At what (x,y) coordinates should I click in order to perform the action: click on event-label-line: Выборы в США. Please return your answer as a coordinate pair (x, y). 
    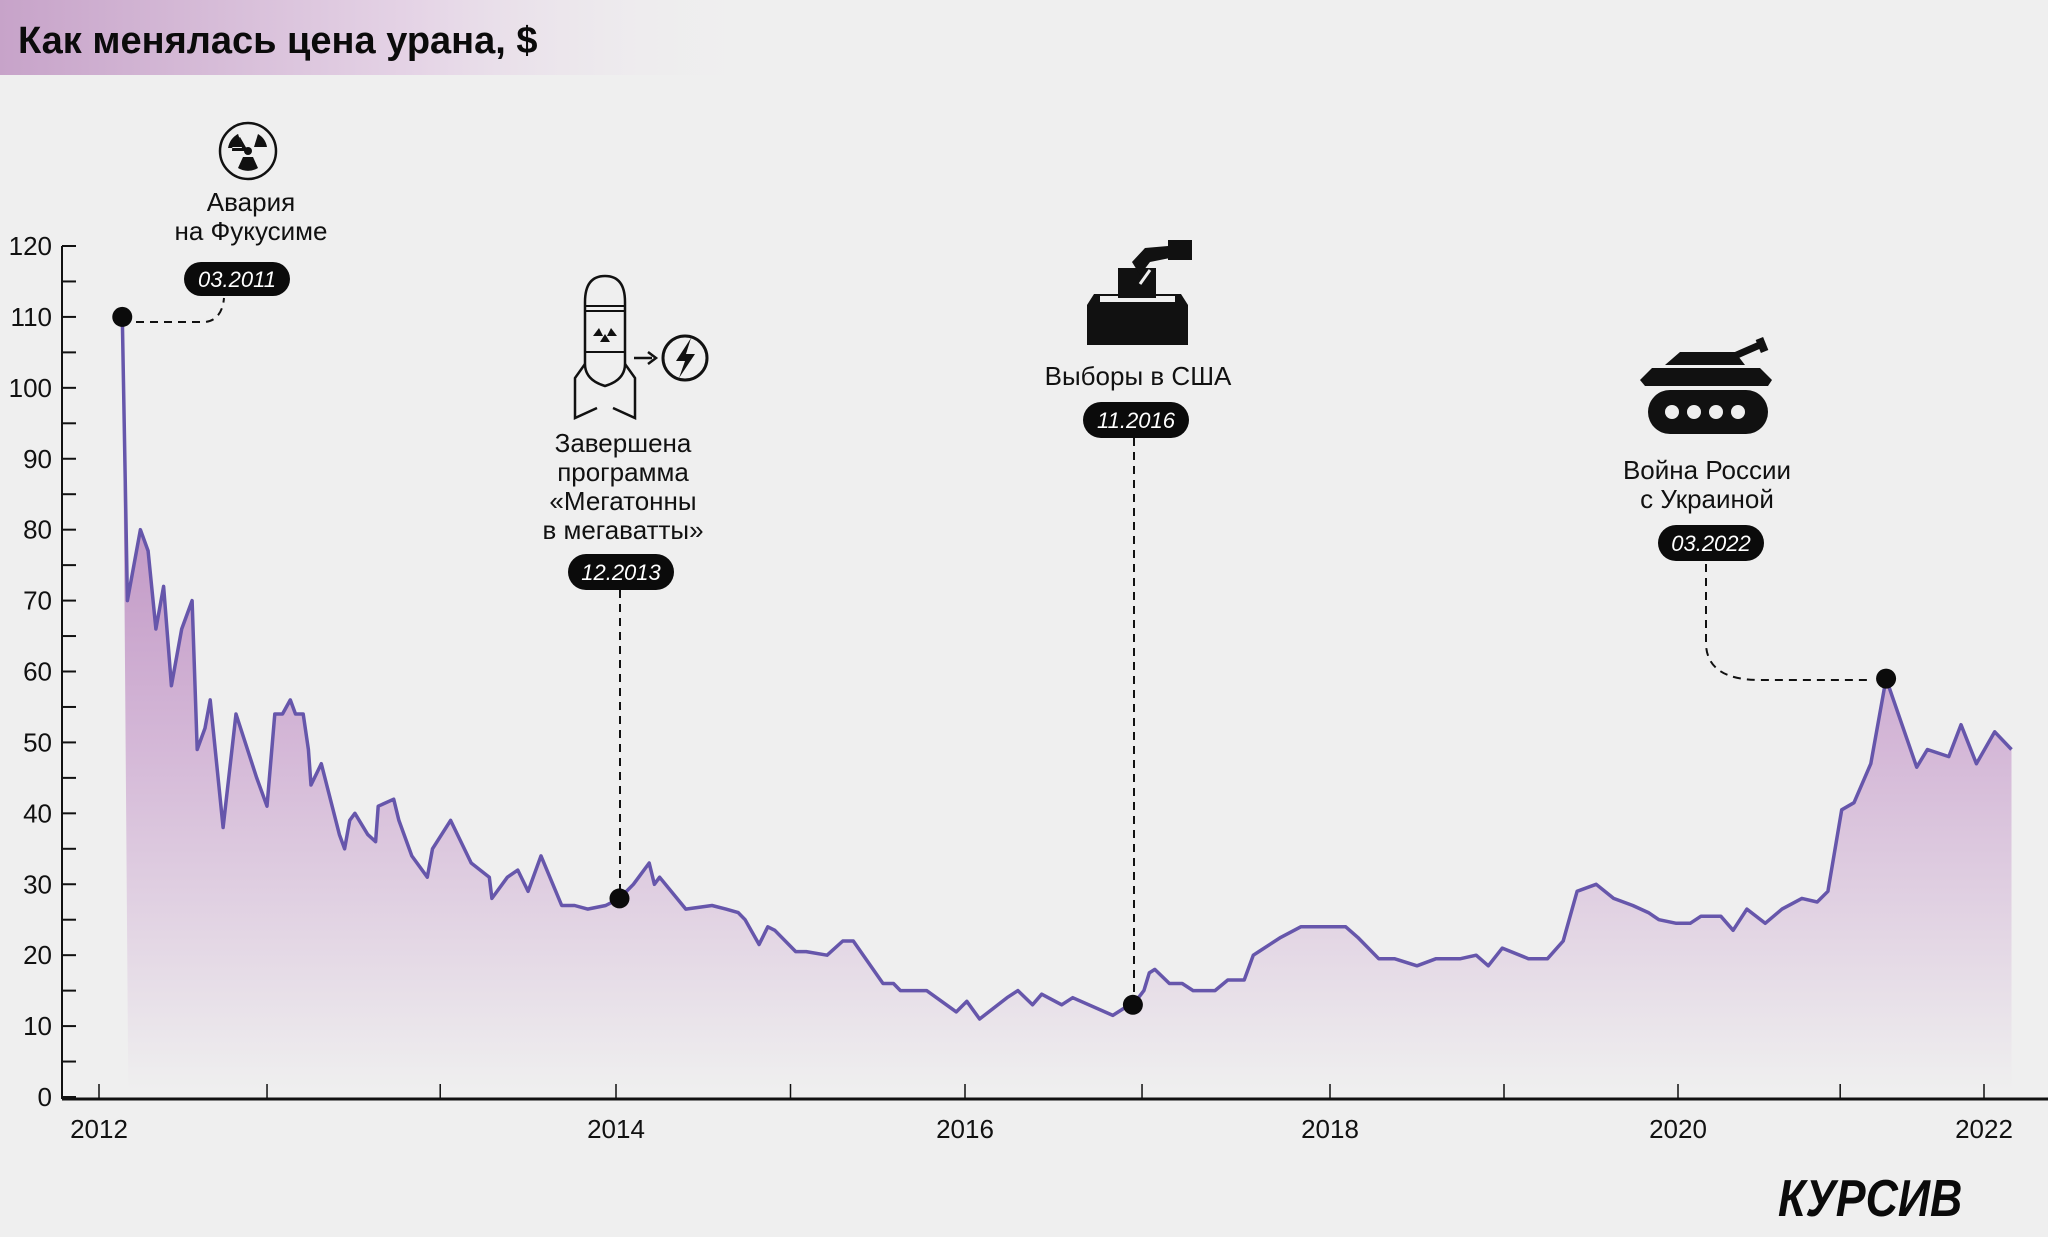
    Looking at the image, I should click on (1138, 376).